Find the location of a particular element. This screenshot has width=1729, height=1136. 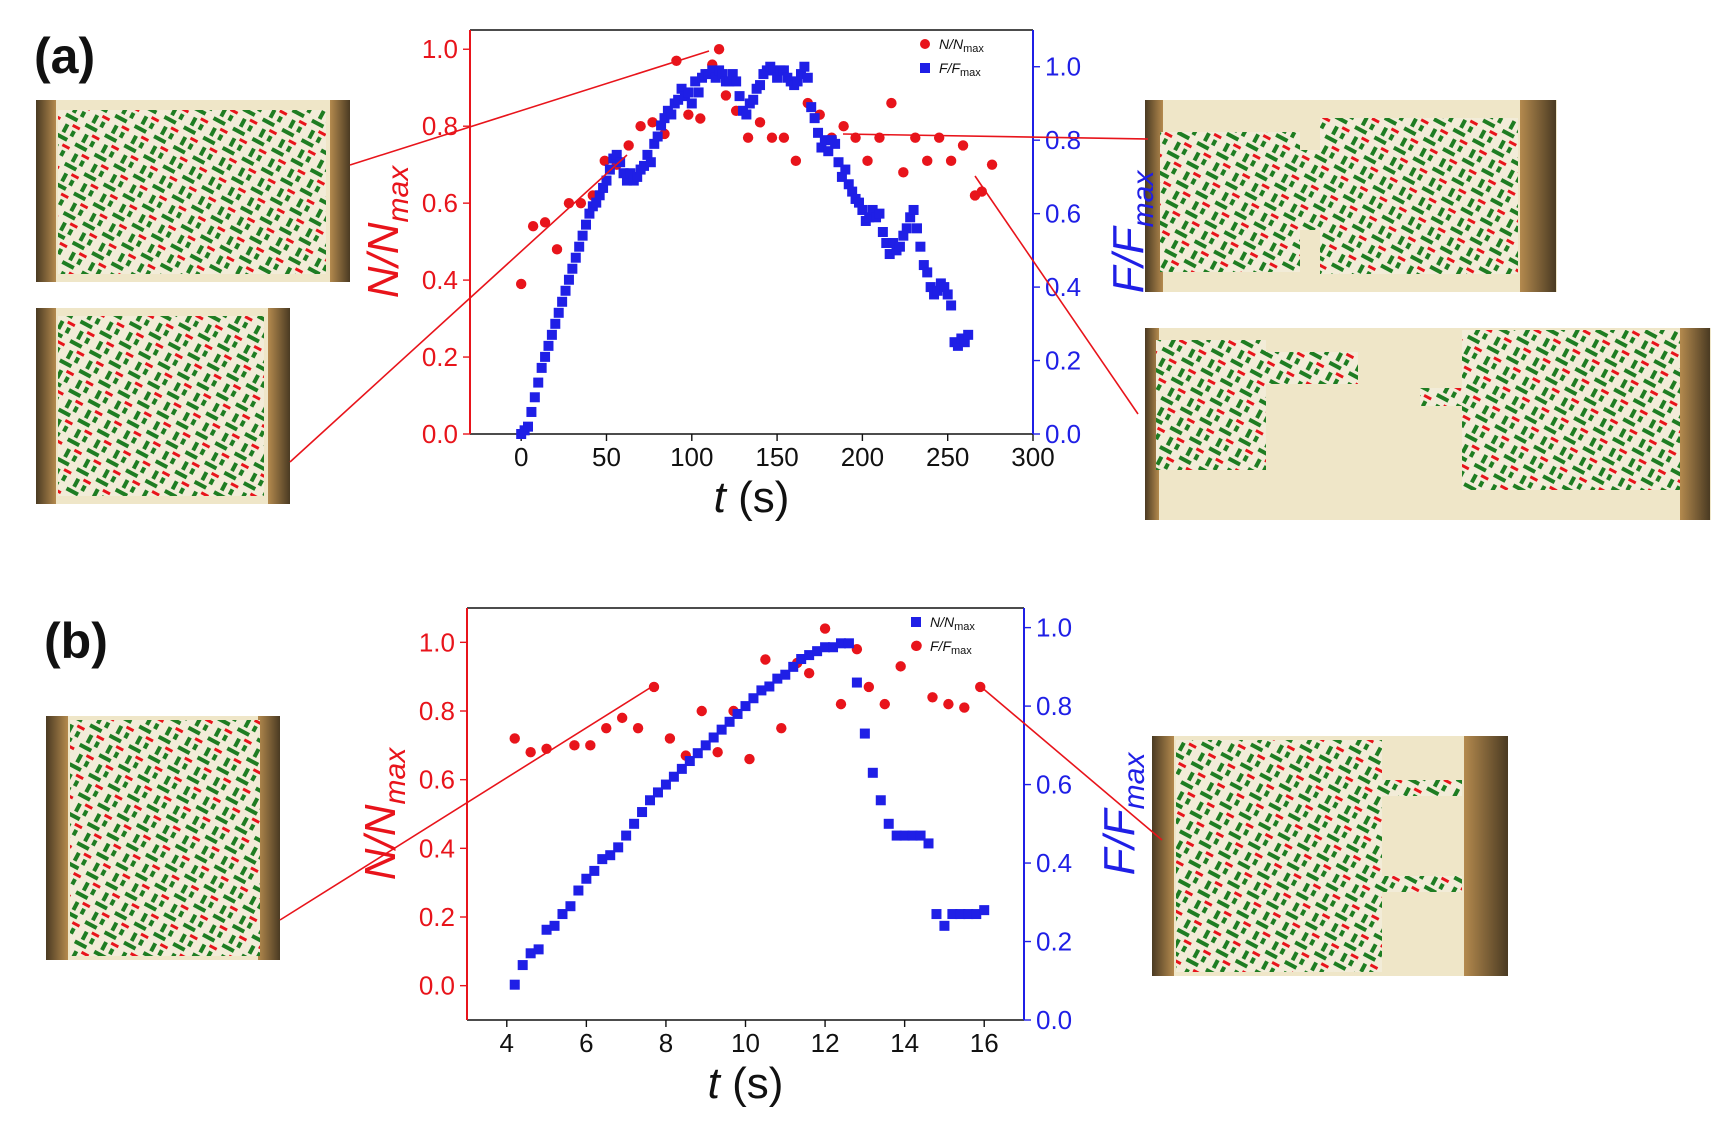

inset-photo-a-top-left is located at coordinates (193, 191).